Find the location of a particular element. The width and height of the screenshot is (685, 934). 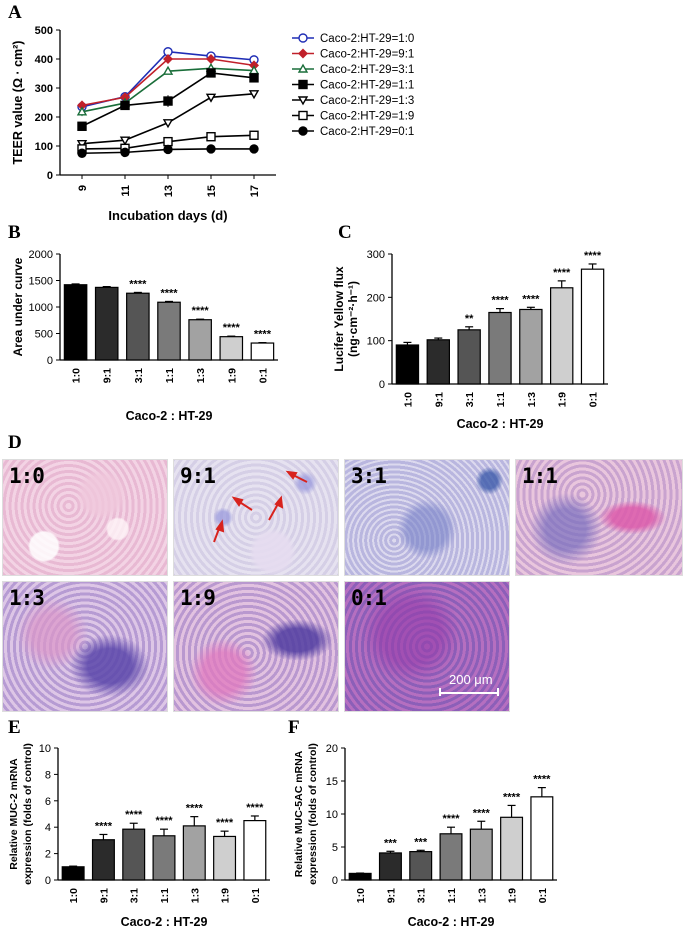

micrograph-9-1: 9:1 is located at coordinates (256, 517).